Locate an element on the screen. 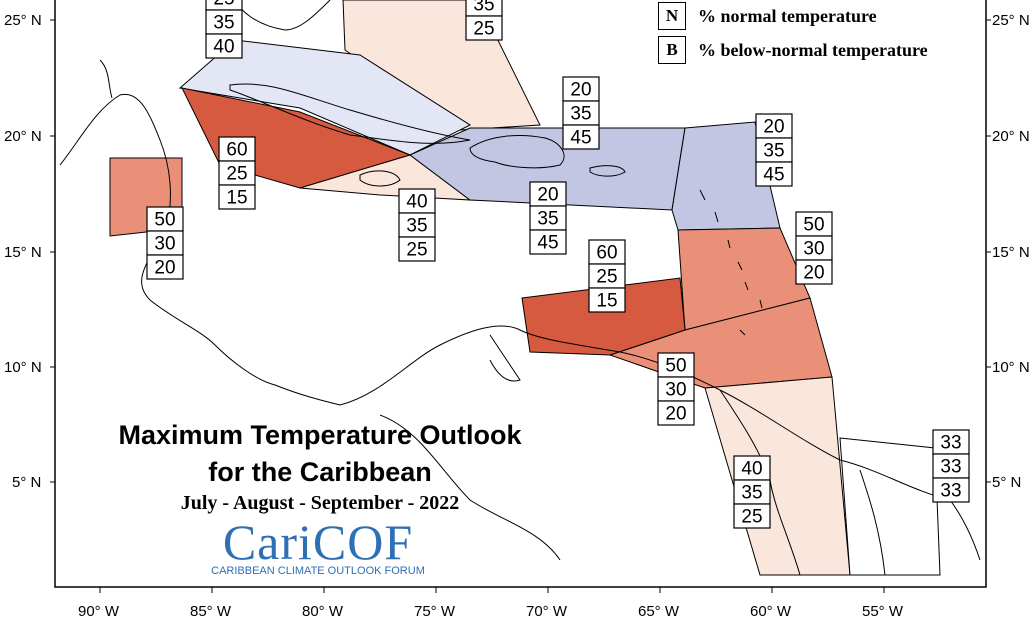 The height and width of the screenshot is (630, 1036). lat-label-25: 25° N is located at coordinates (23, 20).